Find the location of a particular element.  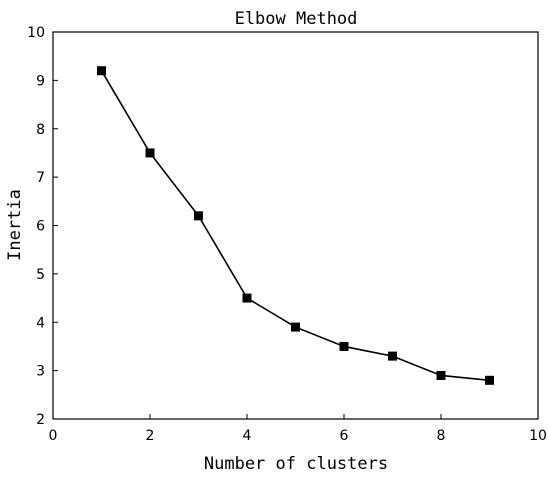

x-axis: 0 2 4 6 8 10 is located at coordinates (298, 429).